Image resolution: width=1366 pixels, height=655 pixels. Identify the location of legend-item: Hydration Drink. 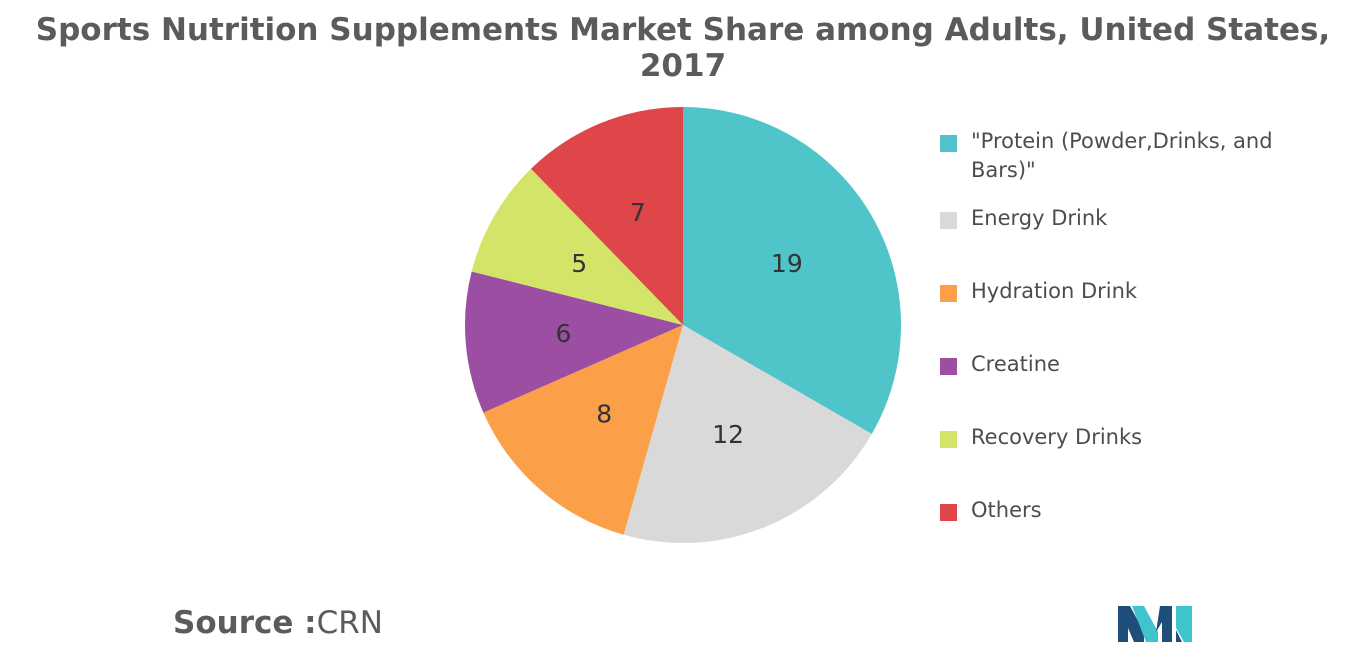
(1110, 291).